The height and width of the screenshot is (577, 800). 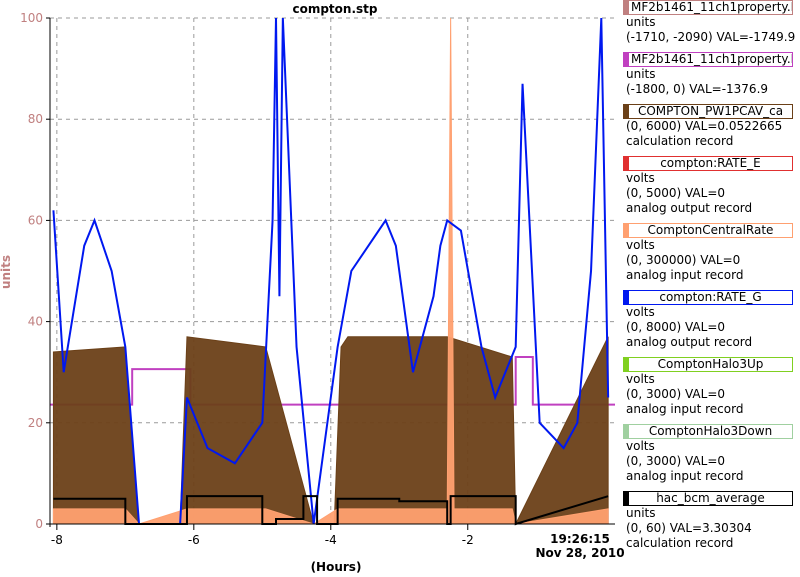 What do you see at coordinates (708, 163) in the screenshot?
I see `legend-series-name: compton:RATE_E` at bounding box center [708, 163].